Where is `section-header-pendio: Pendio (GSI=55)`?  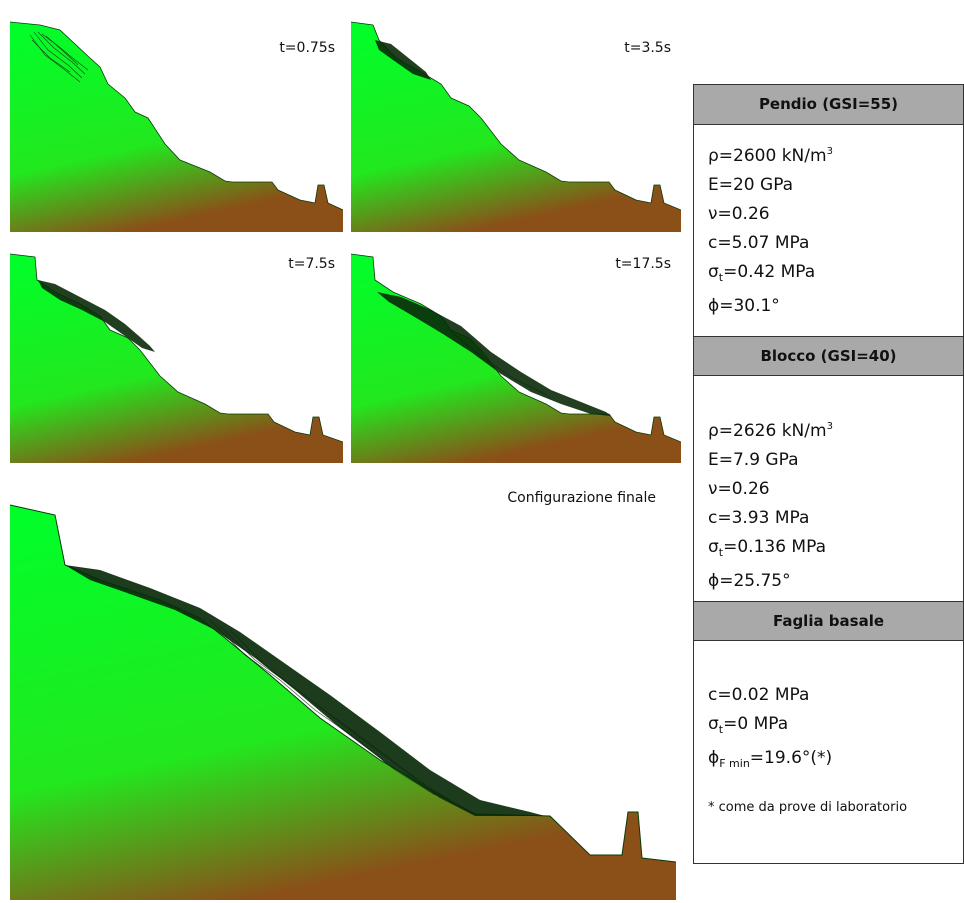 section-header-pendio: Pendio (GSI=55) is located at coordinates (828, 105).